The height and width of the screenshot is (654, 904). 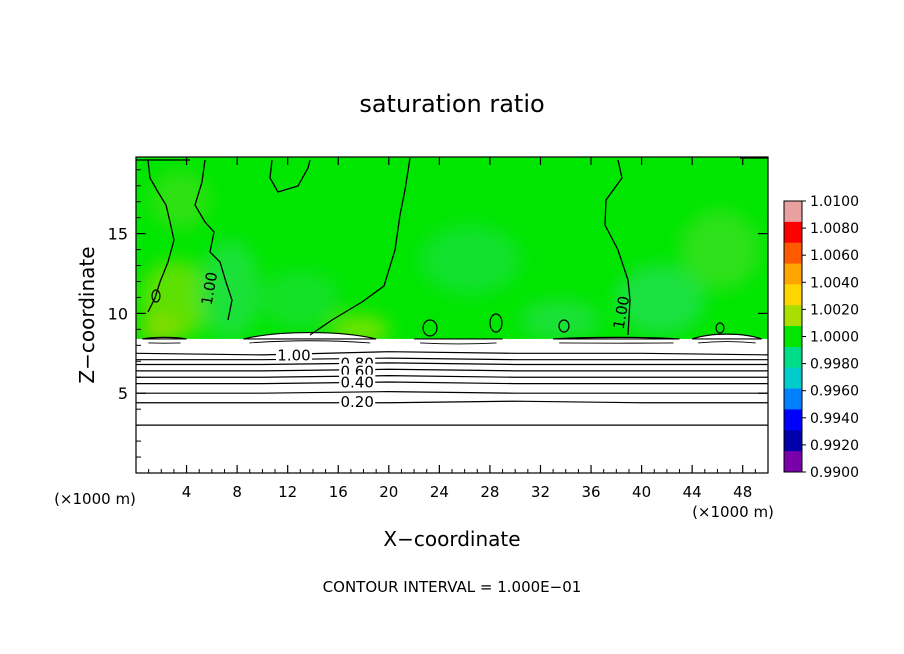 What do you see at coordinates (452, 587) in the screenshot?
I see `contour-interval-note: CONTOUR INTERVAL = 1.000E−01` at bounding box center [452, 587].